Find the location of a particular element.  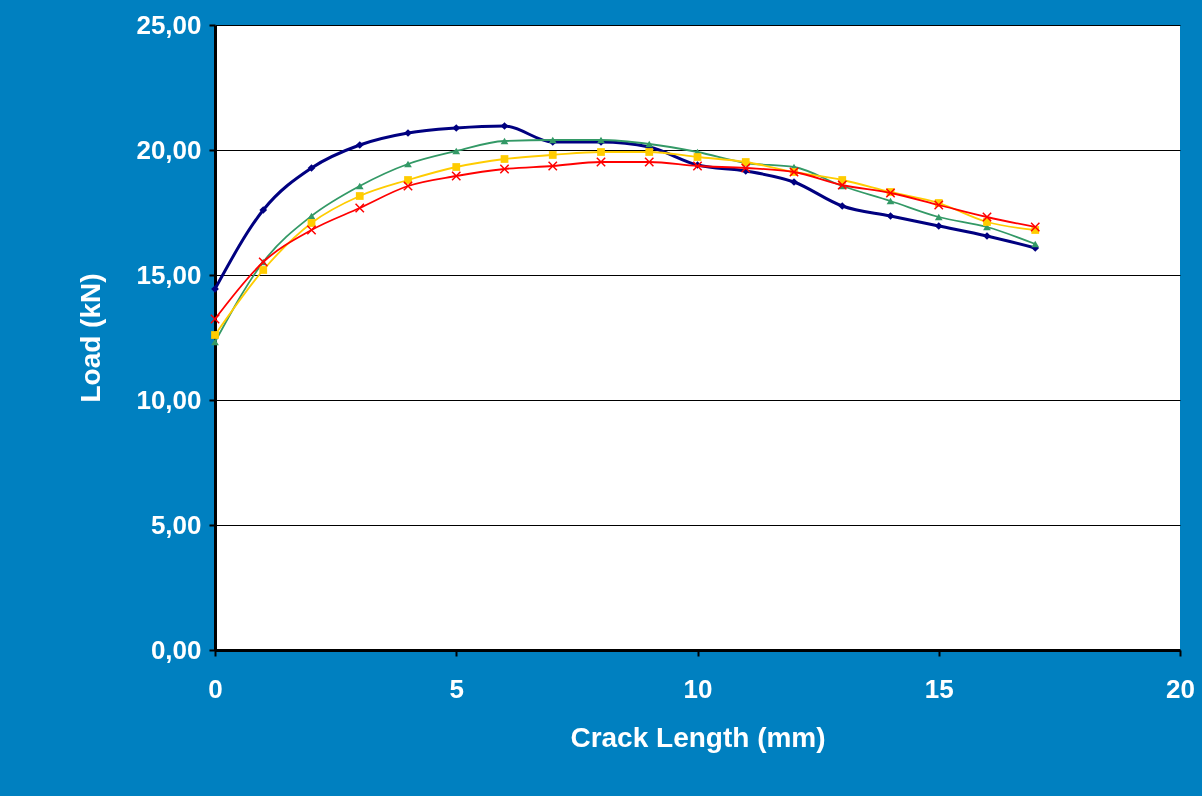

y-tick-label: 0,00 is located at coordinates (176, 649).